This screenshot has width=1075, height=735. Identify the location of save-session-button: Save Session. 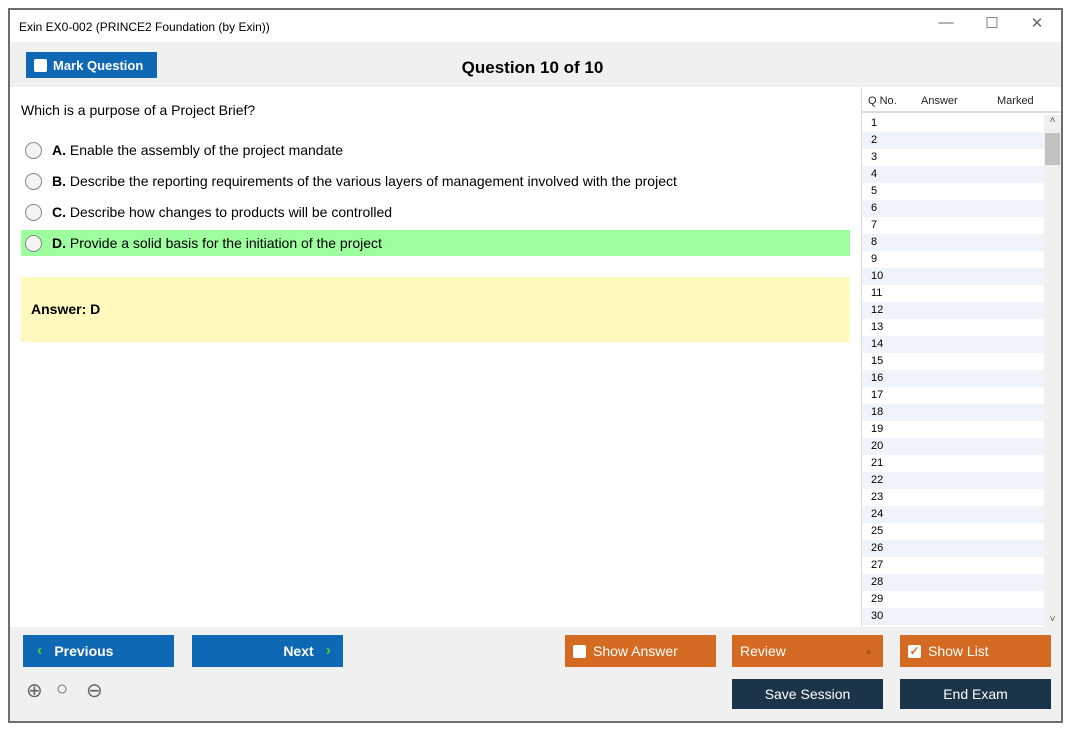
(807, 694).